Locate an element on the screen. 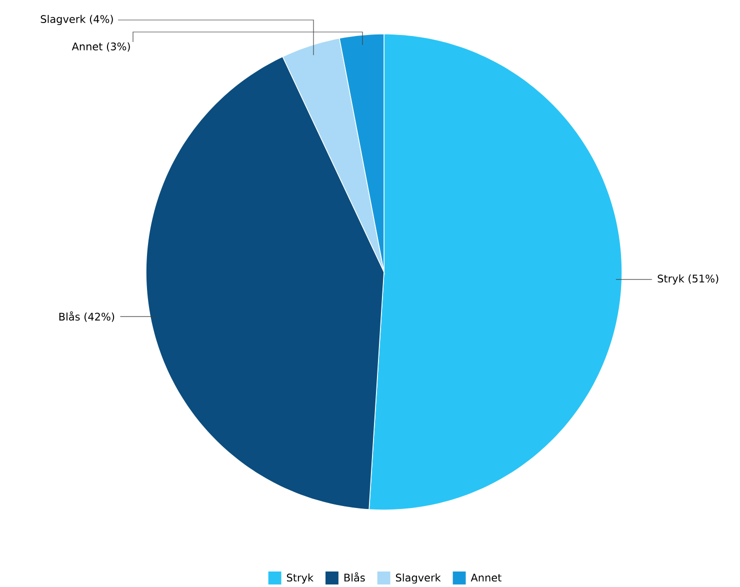  data-label: Slagverk (4%) is located at coordinates (76, 20).